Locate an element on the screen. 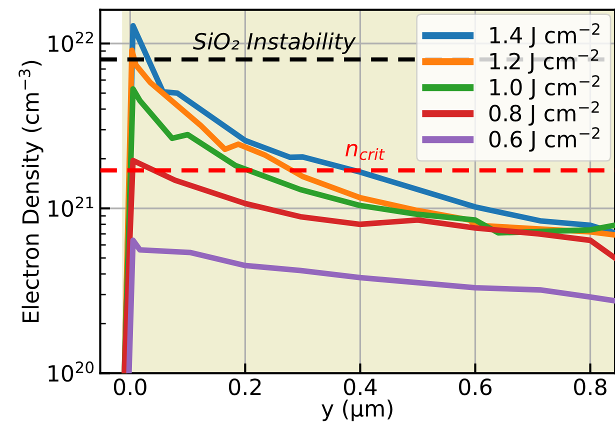 The width and height of the screenshot is (615, 428). x-tick-label: 0.0 is located at coordinates (130, 387).